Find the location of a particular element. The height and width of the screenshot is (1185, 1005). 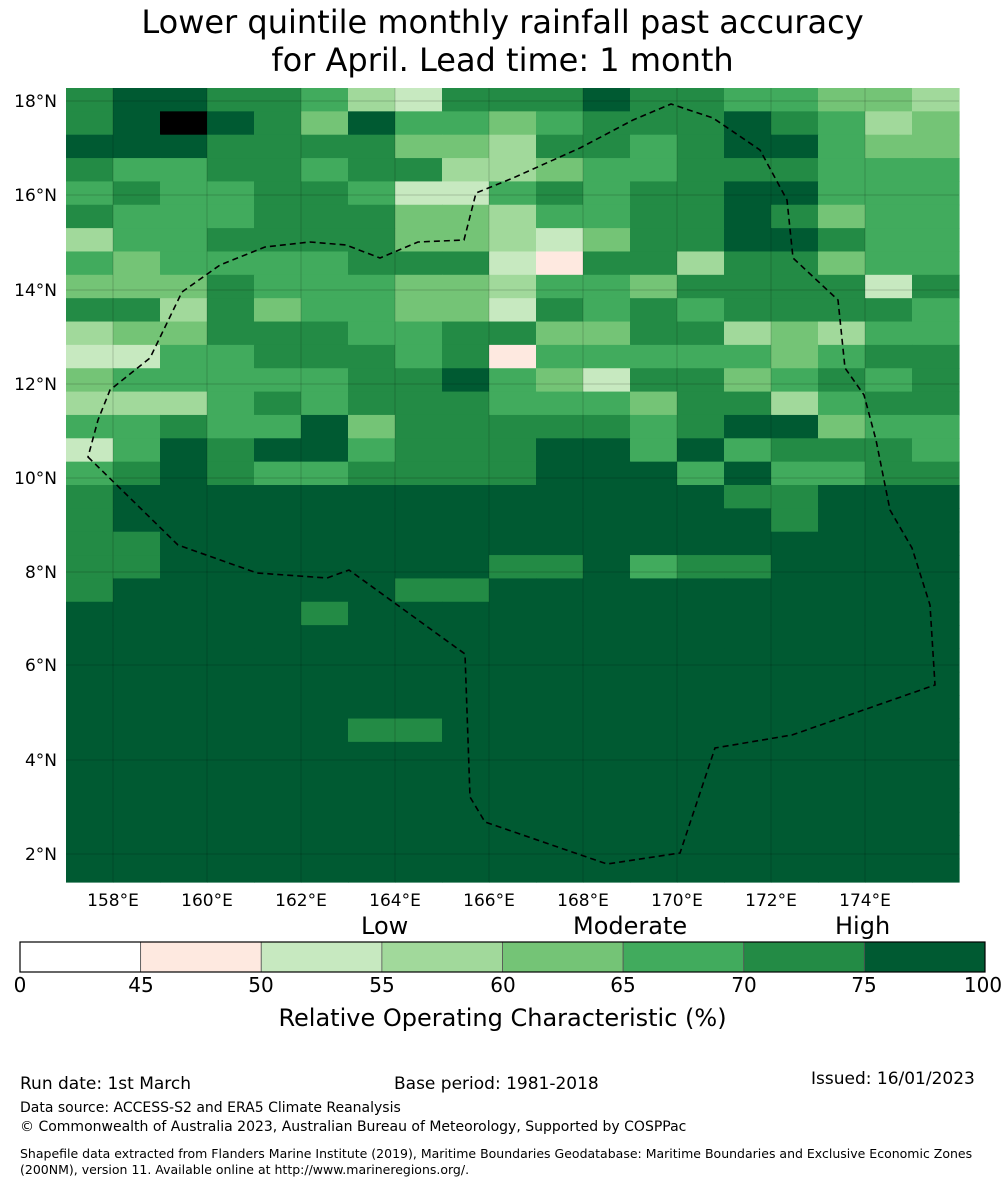

latitude-label: 4°N is located at coordinates (41, 761).